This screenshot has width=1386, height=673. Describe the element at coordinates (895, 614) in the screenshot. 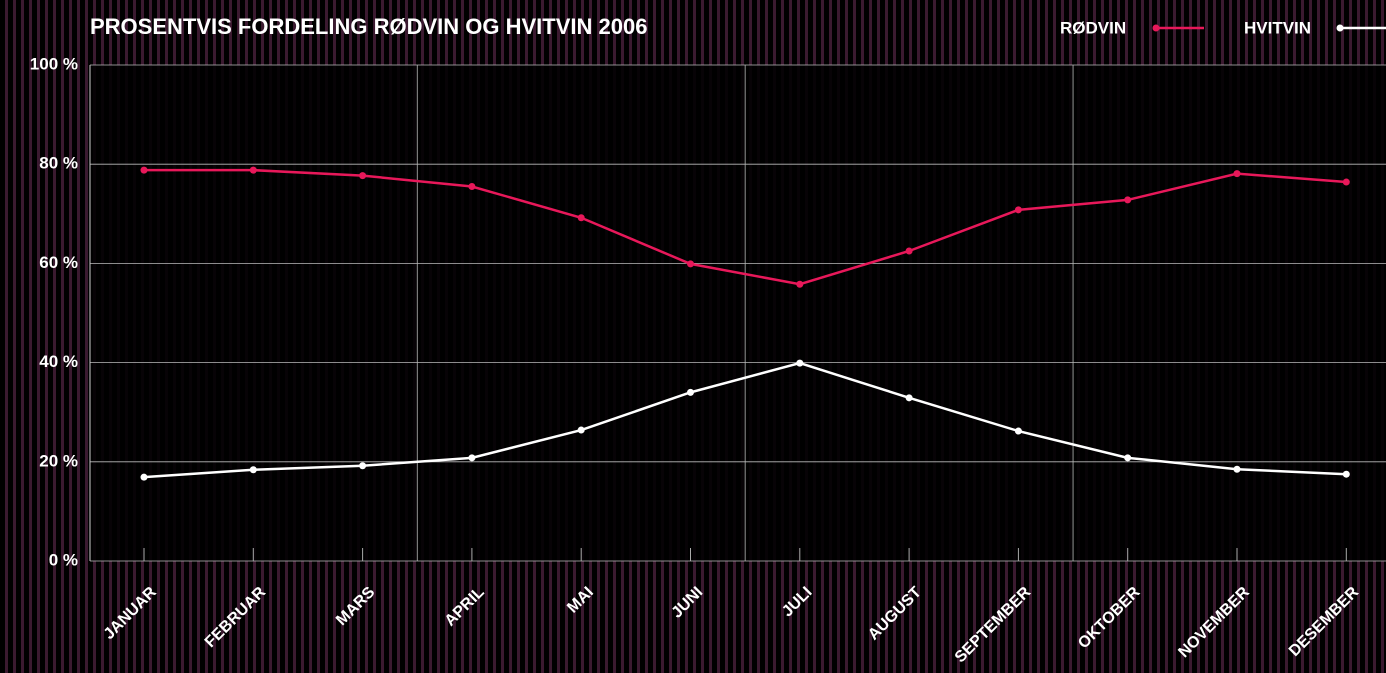

I see `x-tick-label: AUGUST` at that location.